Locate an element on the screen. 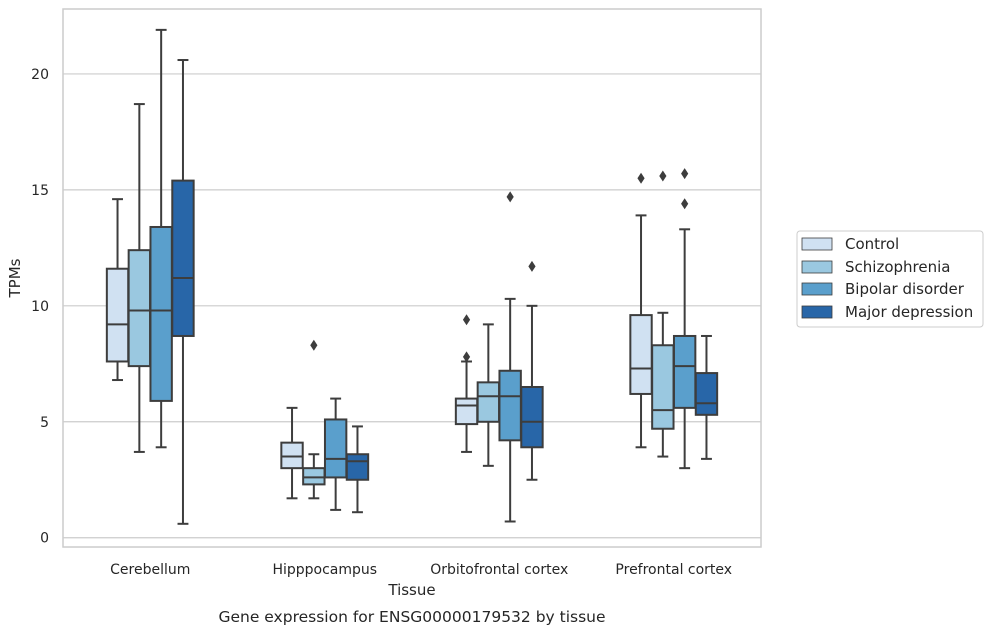 The image size is (993, 634). x-tick-label-hipppocampus: Hipppocampus is located at coordinates (324, 570).